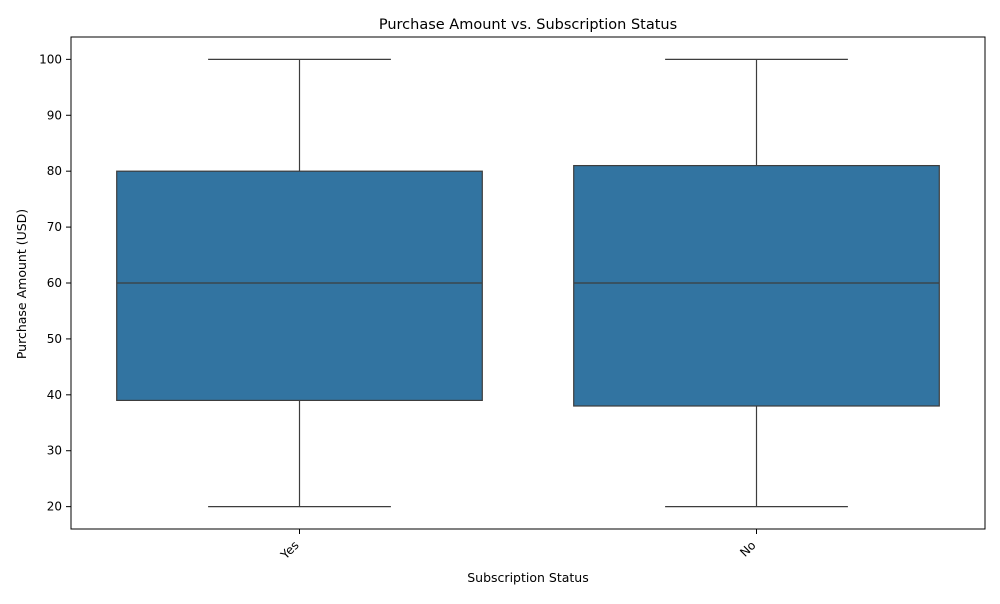  Describe the element at coordinates (747, 548) in the screenshot. I see `x-tick-label: No` at that location.